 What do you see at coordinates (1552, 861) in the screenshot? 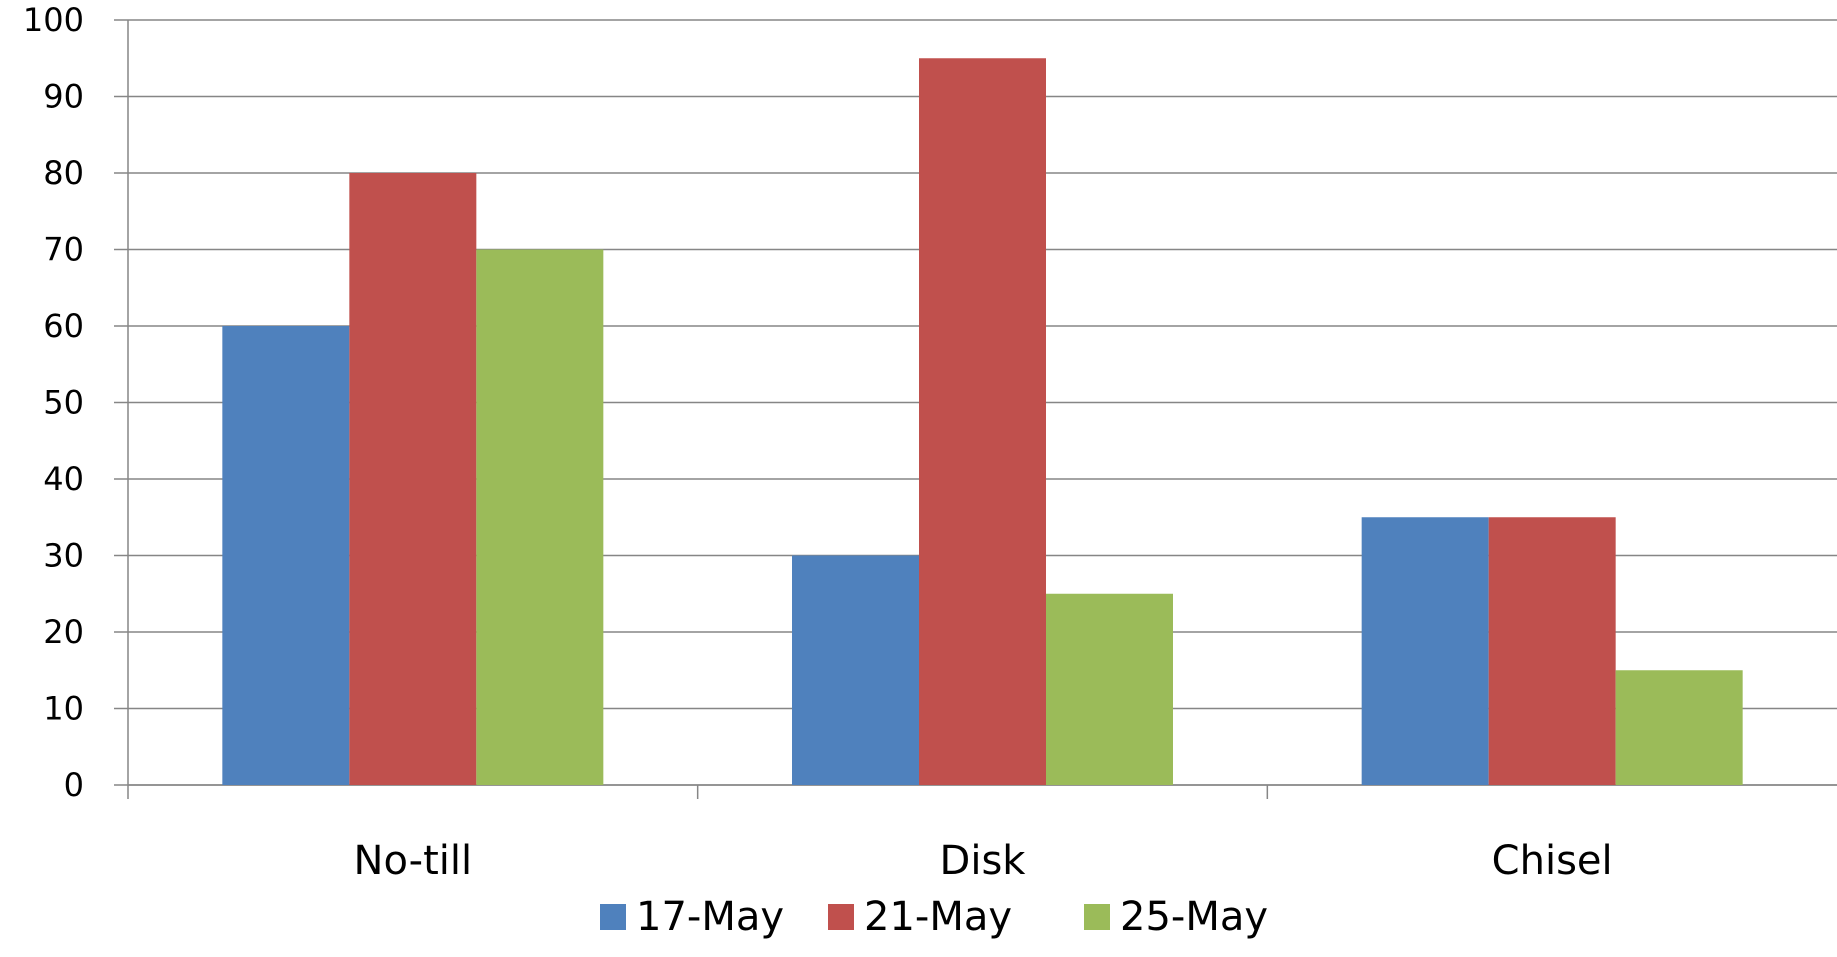
I see `x-tick-label: Chisel` at bounding box center [1552, 861].